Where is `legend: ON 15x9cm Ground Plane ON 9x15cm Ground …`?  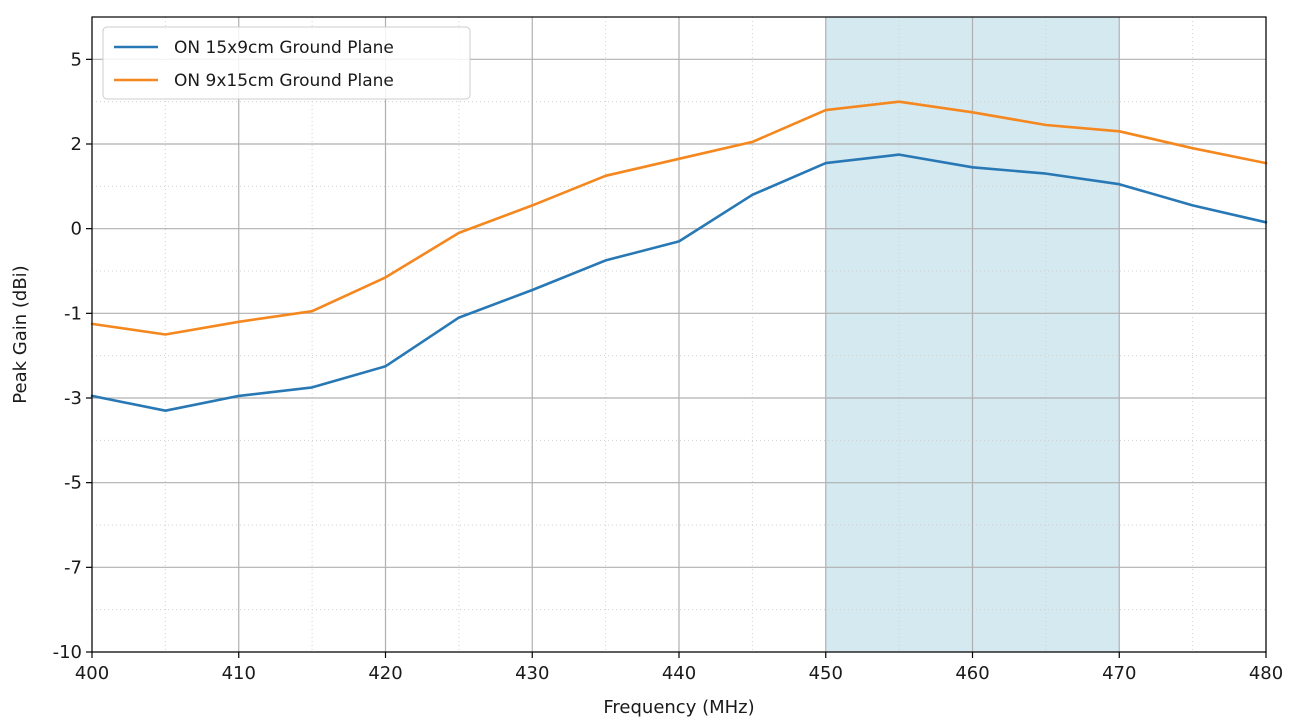
legend: ON 15x9cm Ground Plane ON 9x15cm Ground … is located at coordinates (286, 63).